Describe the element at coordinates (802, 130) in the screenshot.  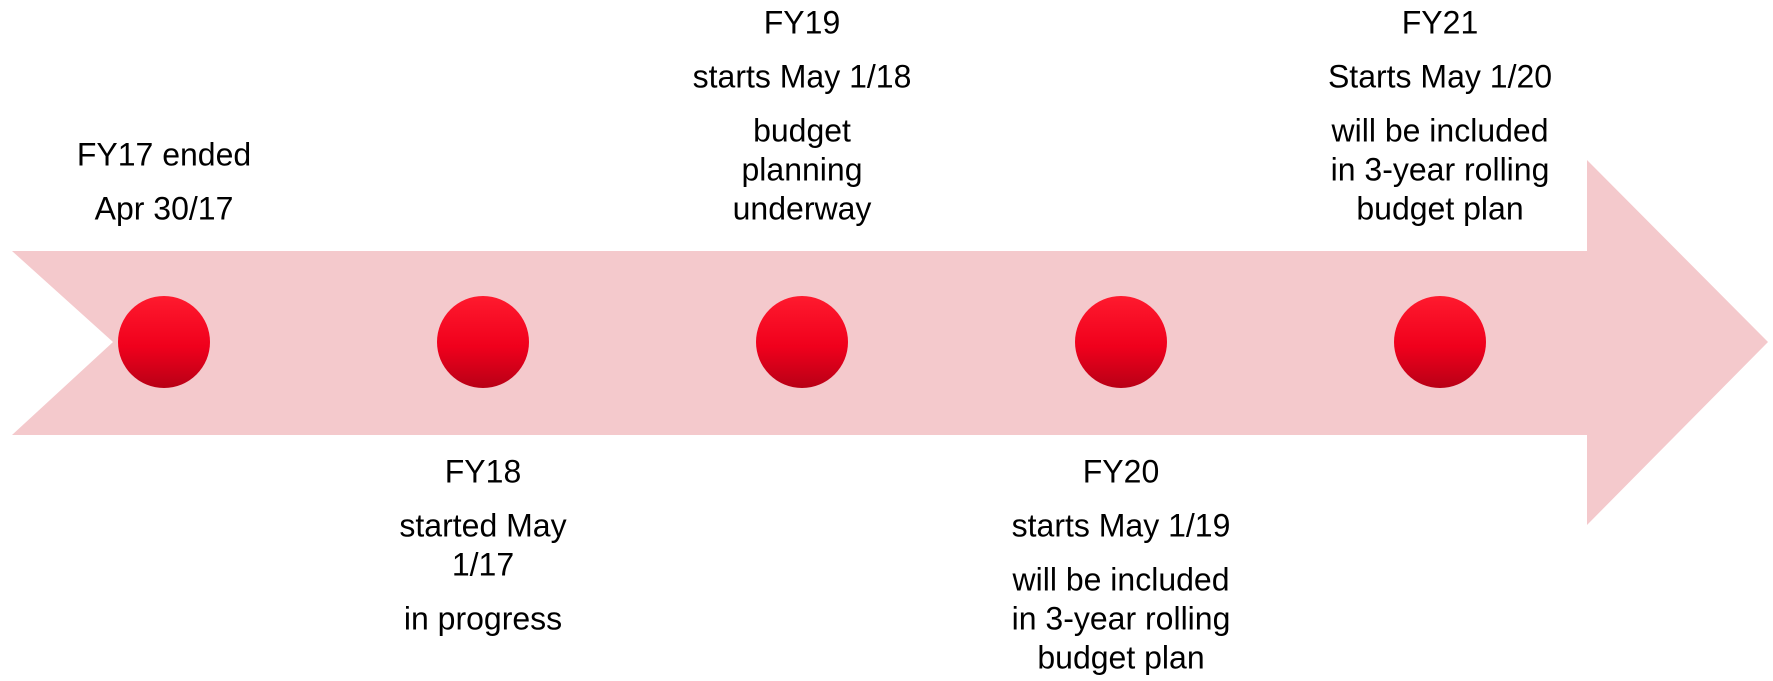
I see `milestone-text: budget` at that location.